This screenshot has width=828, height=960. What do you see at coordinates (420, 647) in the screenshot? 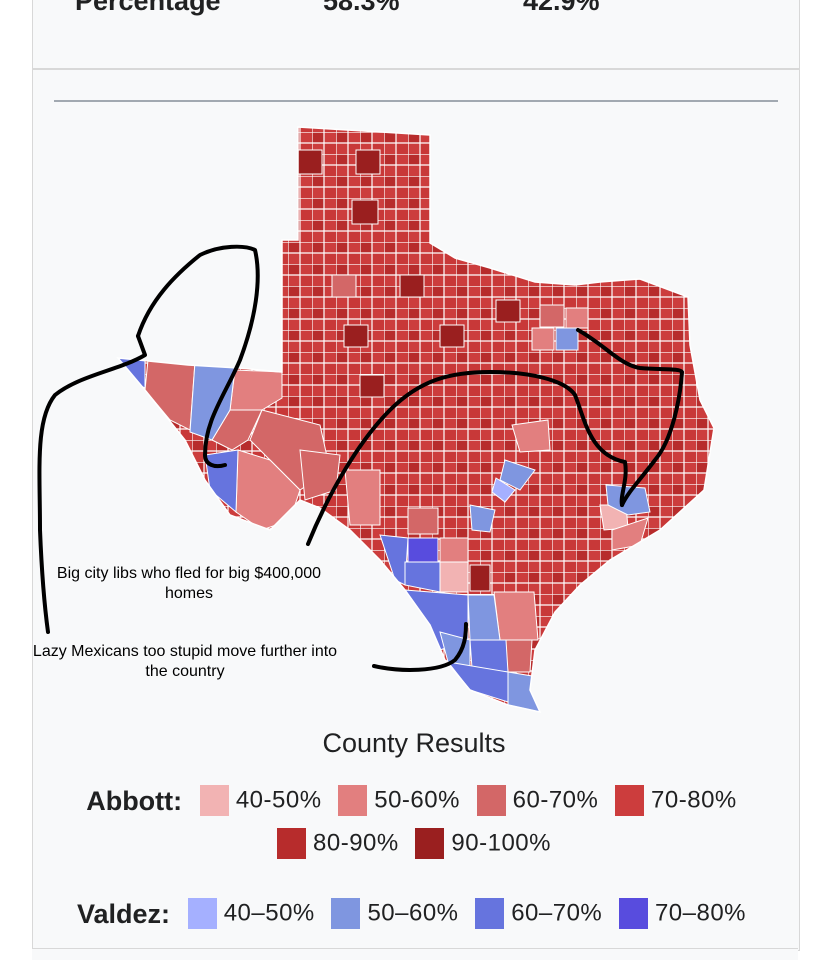
I see `south-boundary-line` at bounding box center [420, 647].